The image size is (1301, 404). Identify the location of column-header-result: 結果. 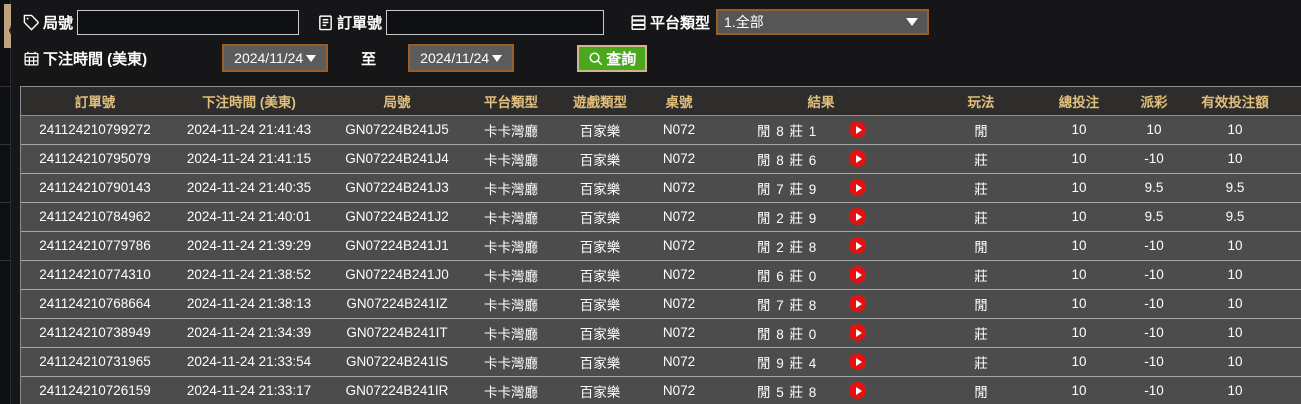
(821, 101).